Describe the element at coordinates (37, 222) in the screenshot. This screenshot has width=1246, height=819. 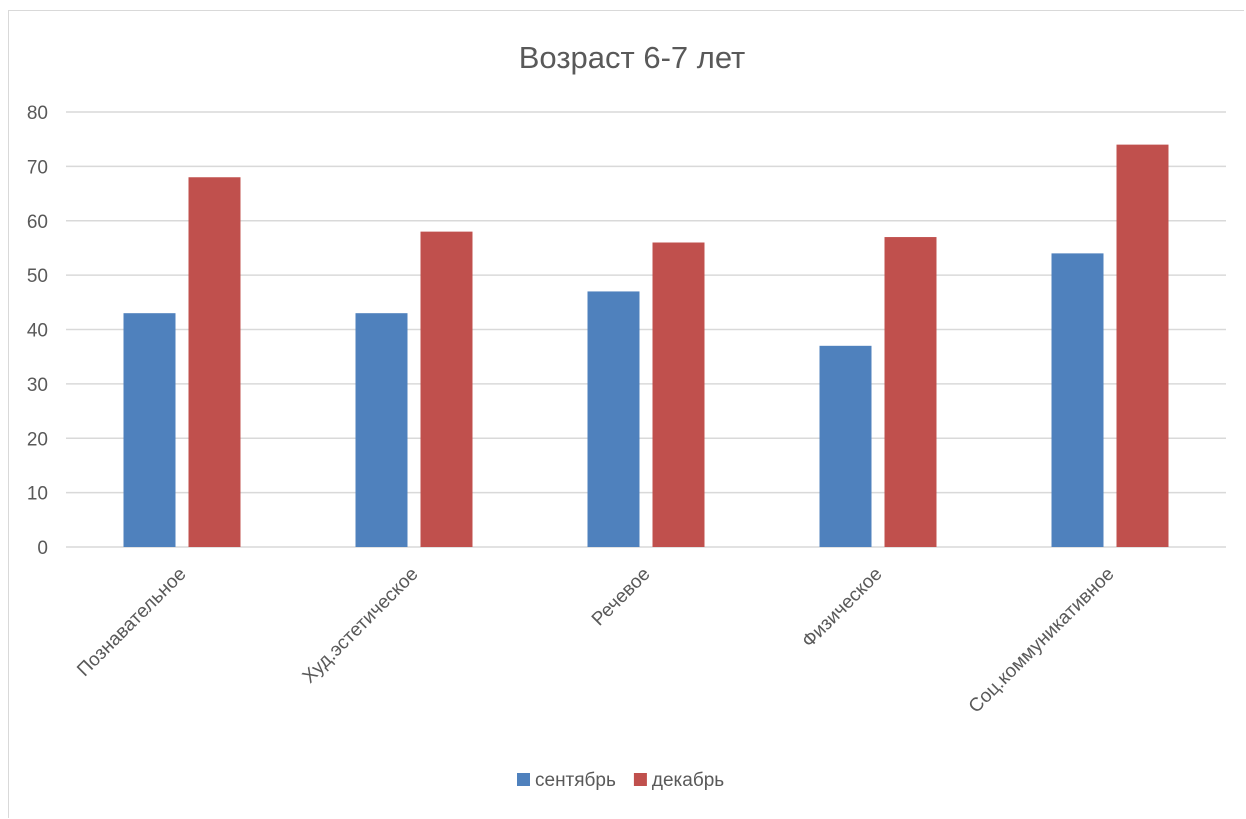
I see `y-tick-label: 60` at that location.